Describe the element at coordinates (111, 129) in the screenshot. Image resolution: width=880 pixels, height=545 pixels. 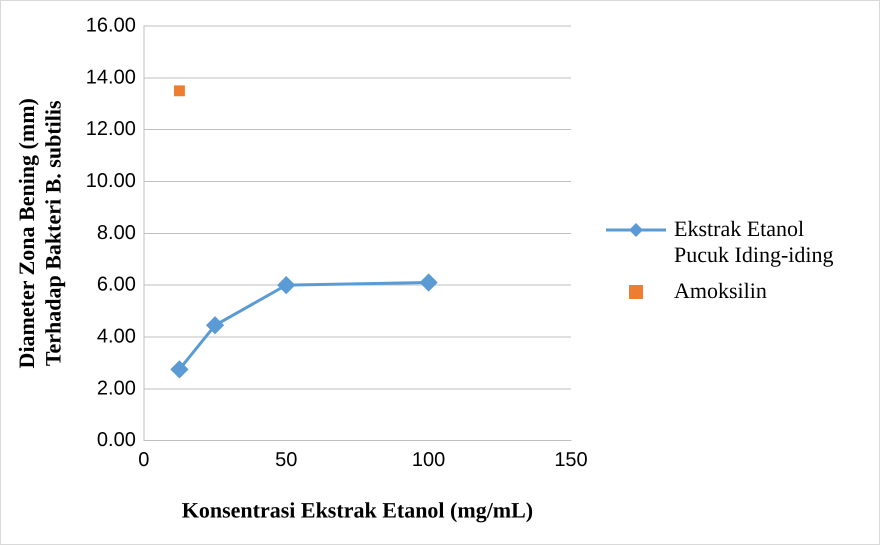
I see `y-tick-label: 12.00` at that location.